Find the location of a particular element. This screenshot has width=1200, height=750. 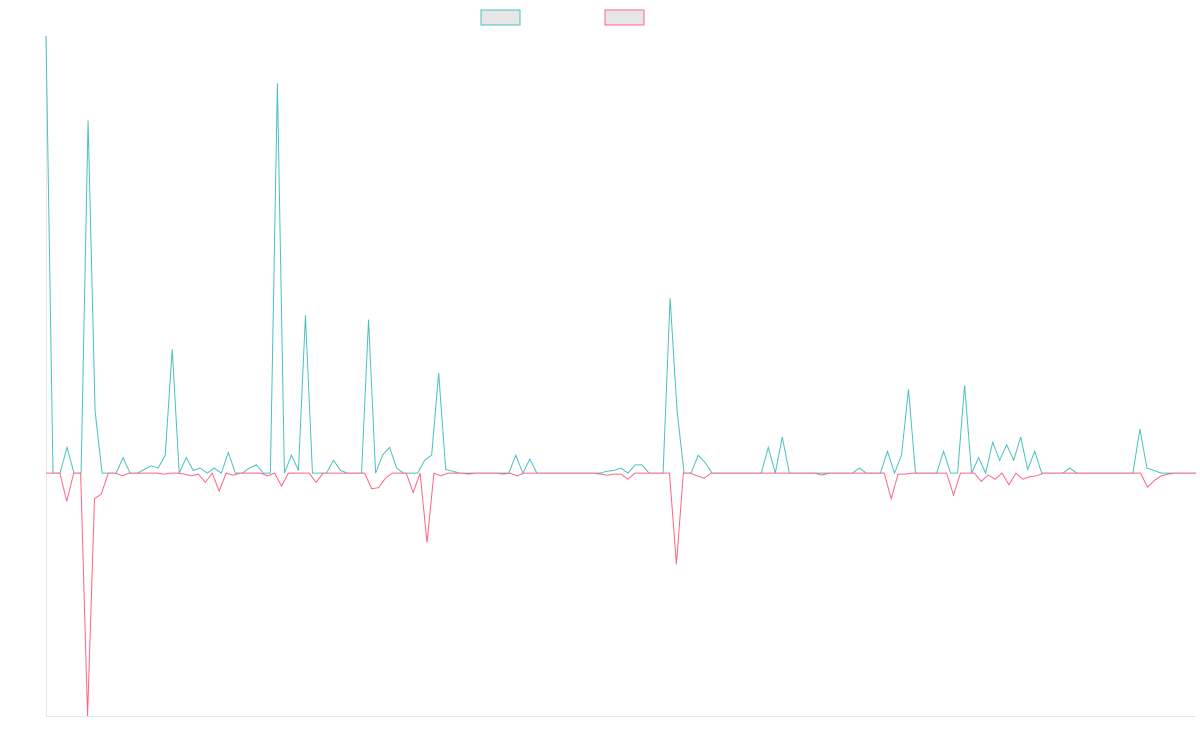

legend-swatch-series-b is located at coordinates (624, 17).